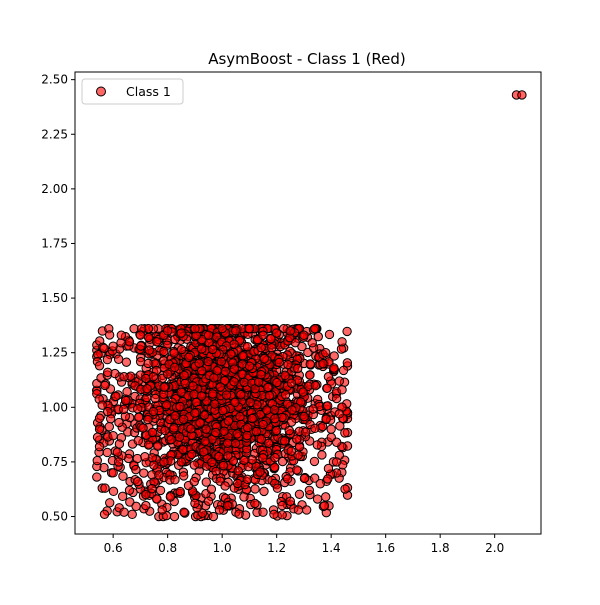 Image resolution: width=600 pixels, height=605 pixels. Describe the element at coordinates (54, 243) in the screenshot. I see `y-tick-label: 1.75` at that location.